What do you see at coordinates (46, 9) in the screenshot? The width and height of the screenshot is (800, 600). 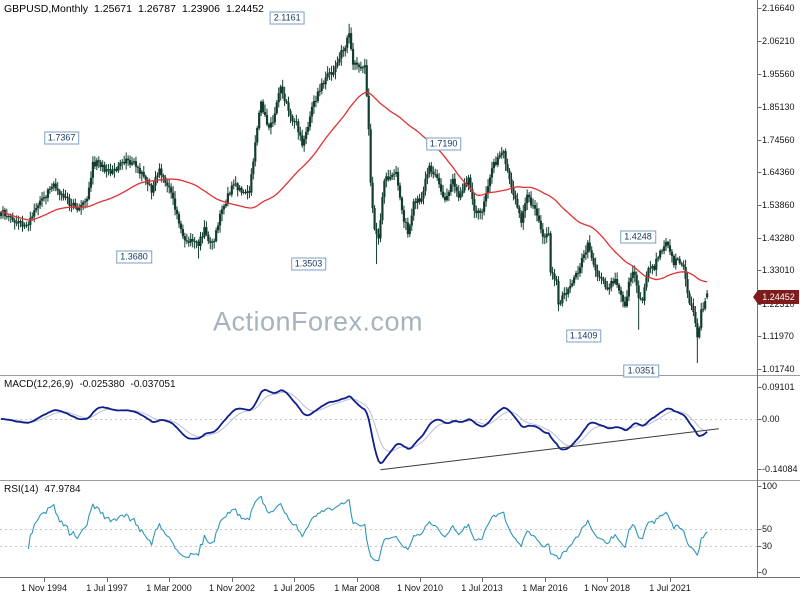 I see `symbol-timeframe: GBPUSD,Monthly` at bounding box center [46, 9].